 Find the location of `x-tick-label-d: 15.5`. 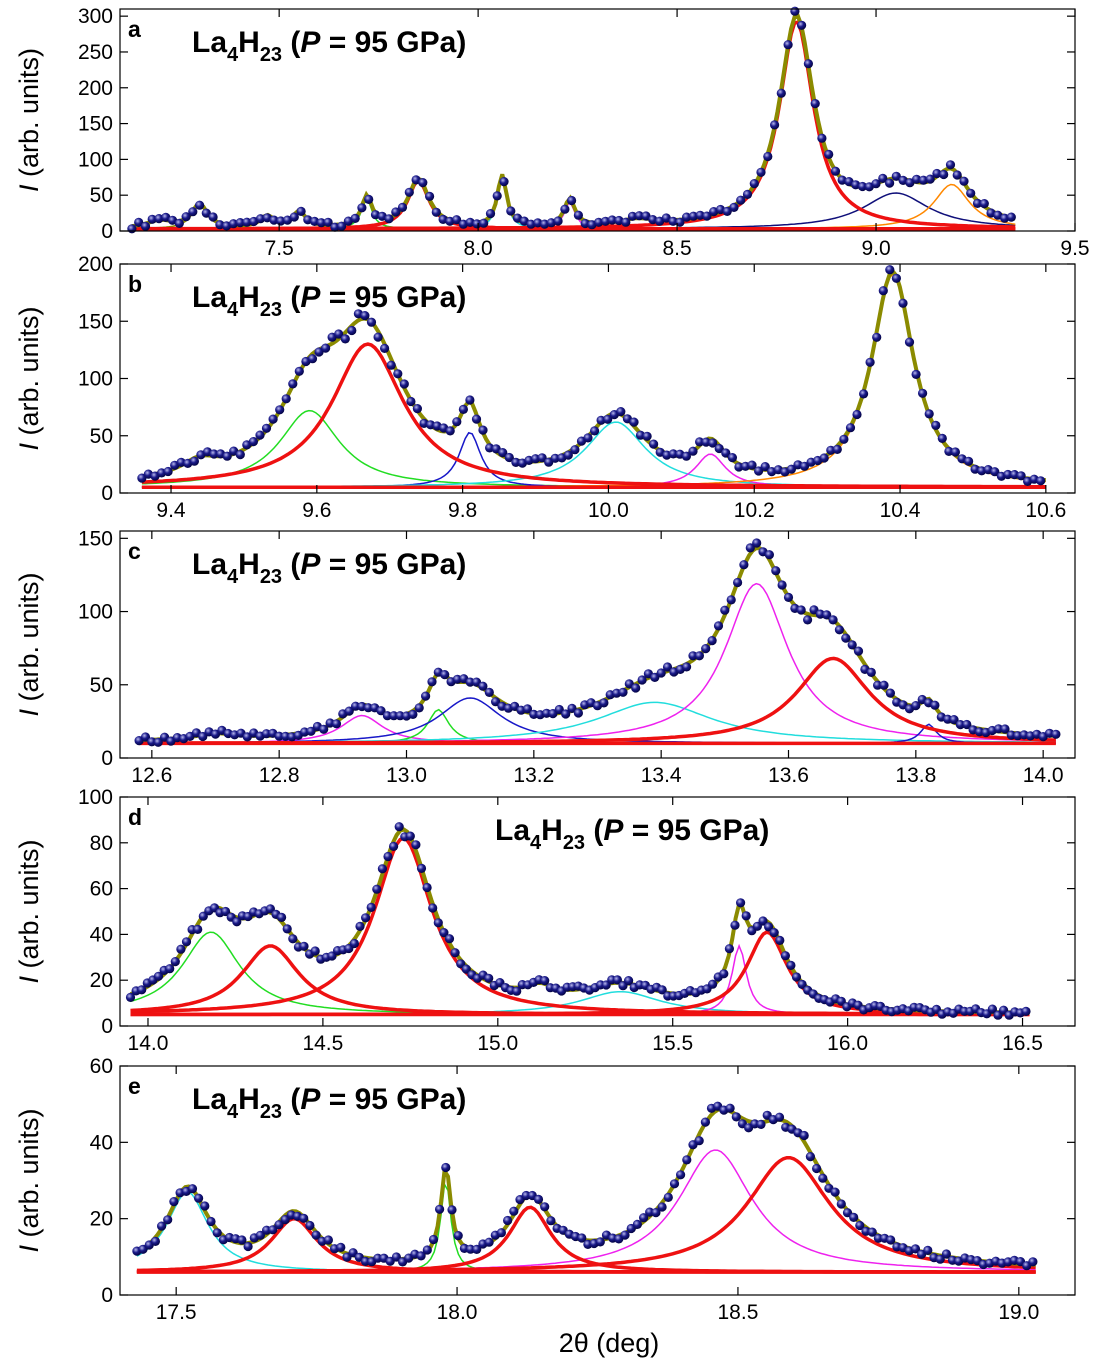

x-tick-label-d: 15.5 is located at coordinates (672, 1043).